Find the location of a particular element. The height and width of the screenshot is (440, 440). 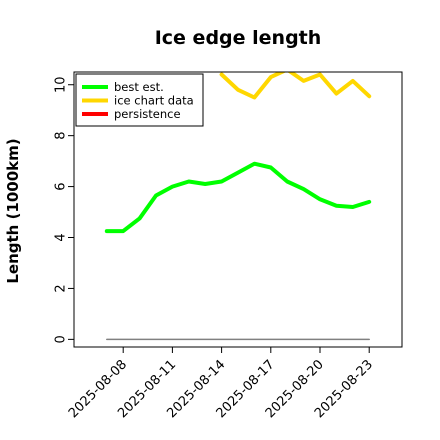

legend-label-2: persistence is located at coordinates (147, 114).